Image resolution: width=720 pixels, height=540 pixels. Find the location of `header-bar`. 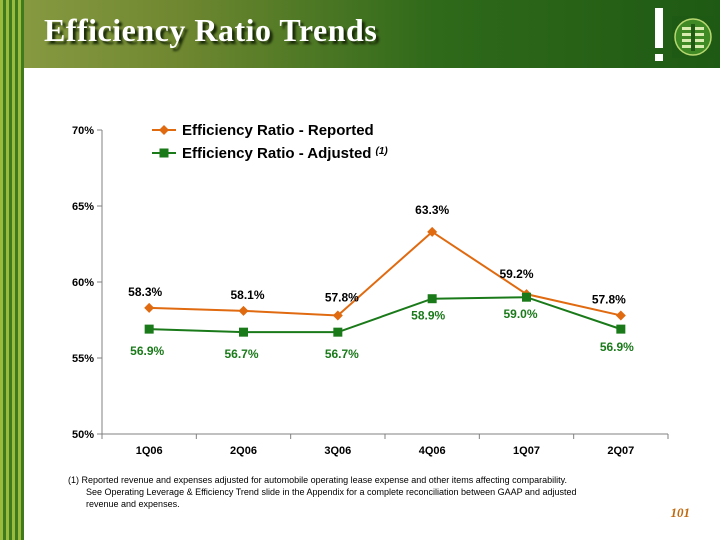

header-bar is located at coordinates (360, 34).